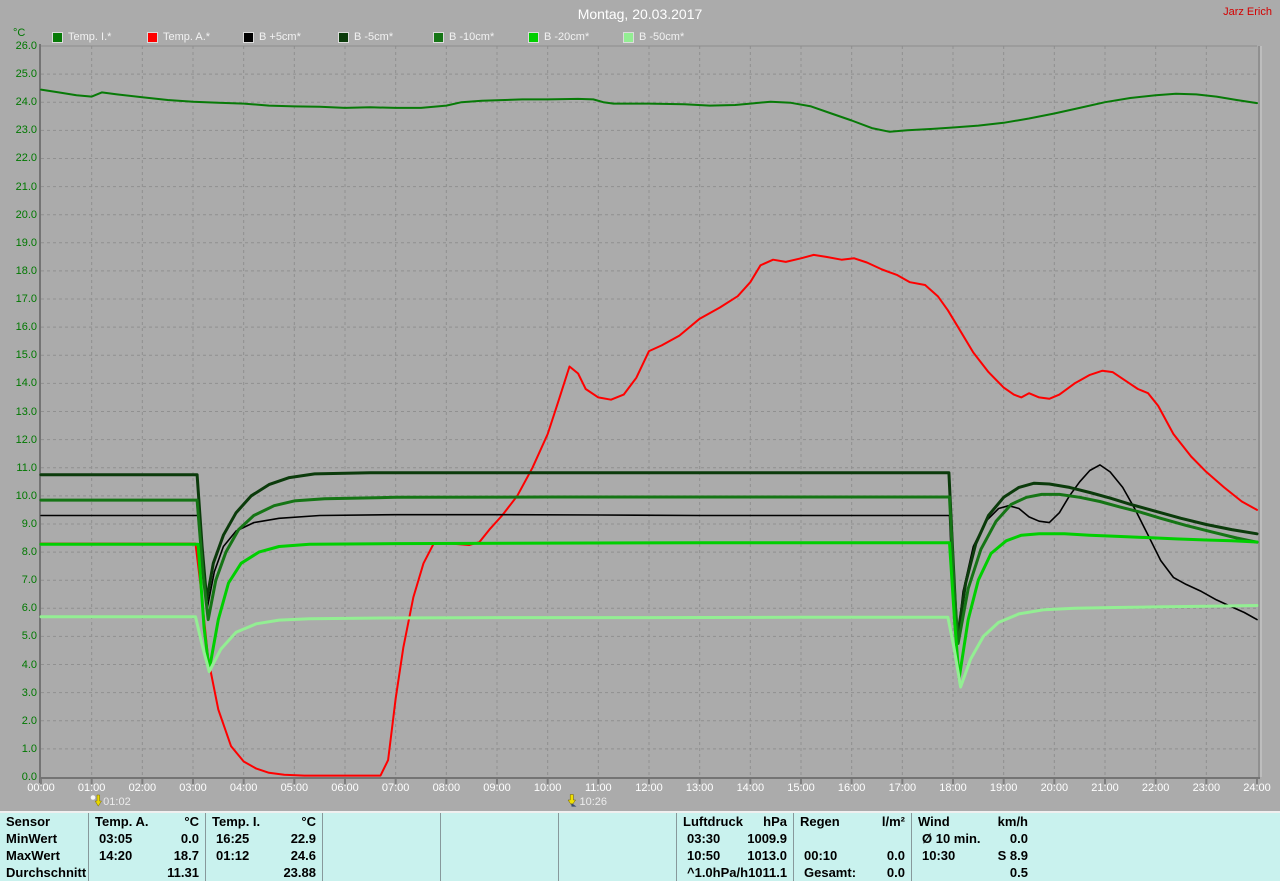 The height and width of the screenshot is (881, 1280). I want to click on sensor-unit: km/h, so click(1012, 821).